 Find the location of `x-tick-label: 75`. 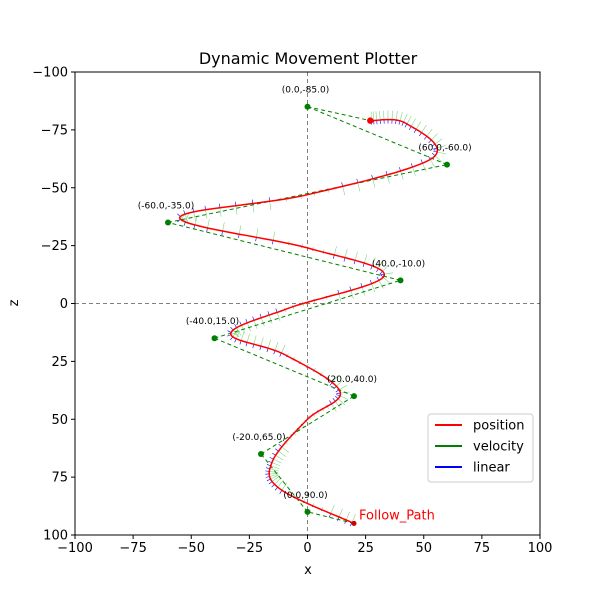

x-tick-label: 75 is located at coordinates (482, 548).